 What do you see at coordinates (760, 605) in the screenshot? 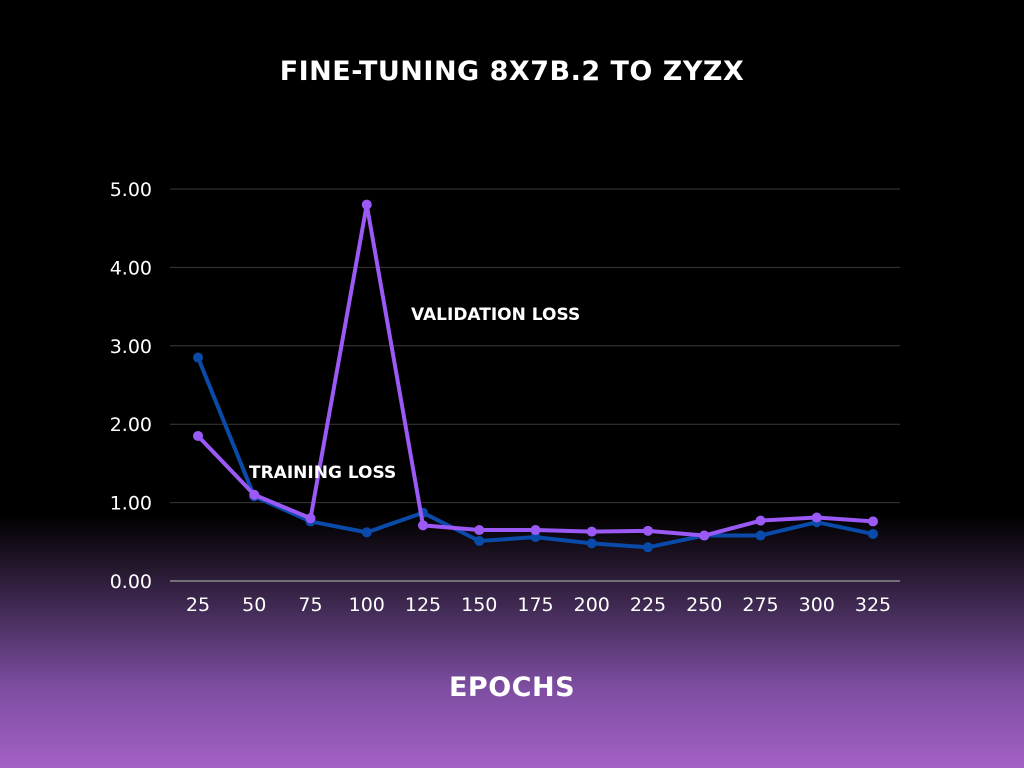
I see `x-tick-label: 275` at bounding box center [760, 605].